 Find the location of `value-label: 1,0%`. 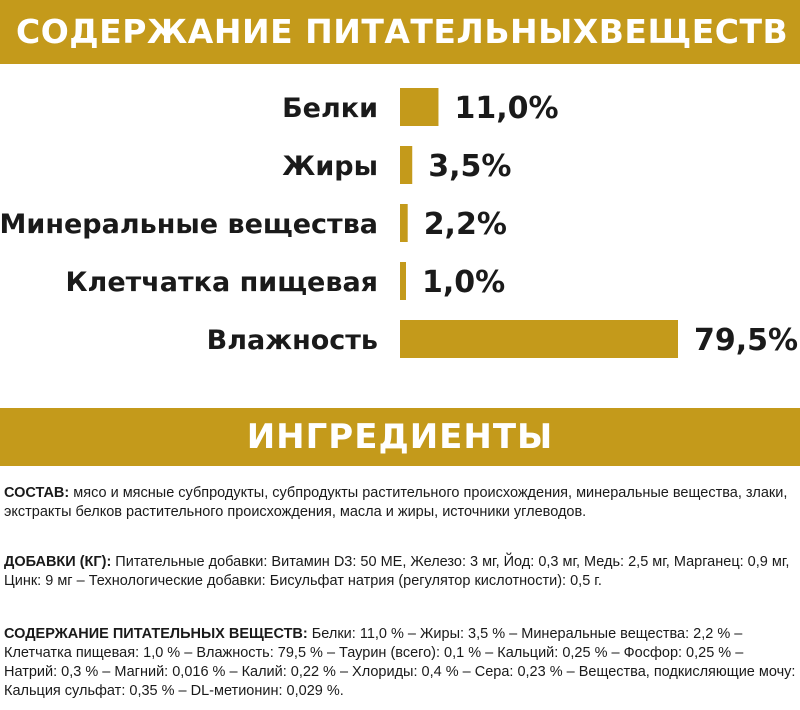

value-label: 1,0% is located at coordinates (463, 282).